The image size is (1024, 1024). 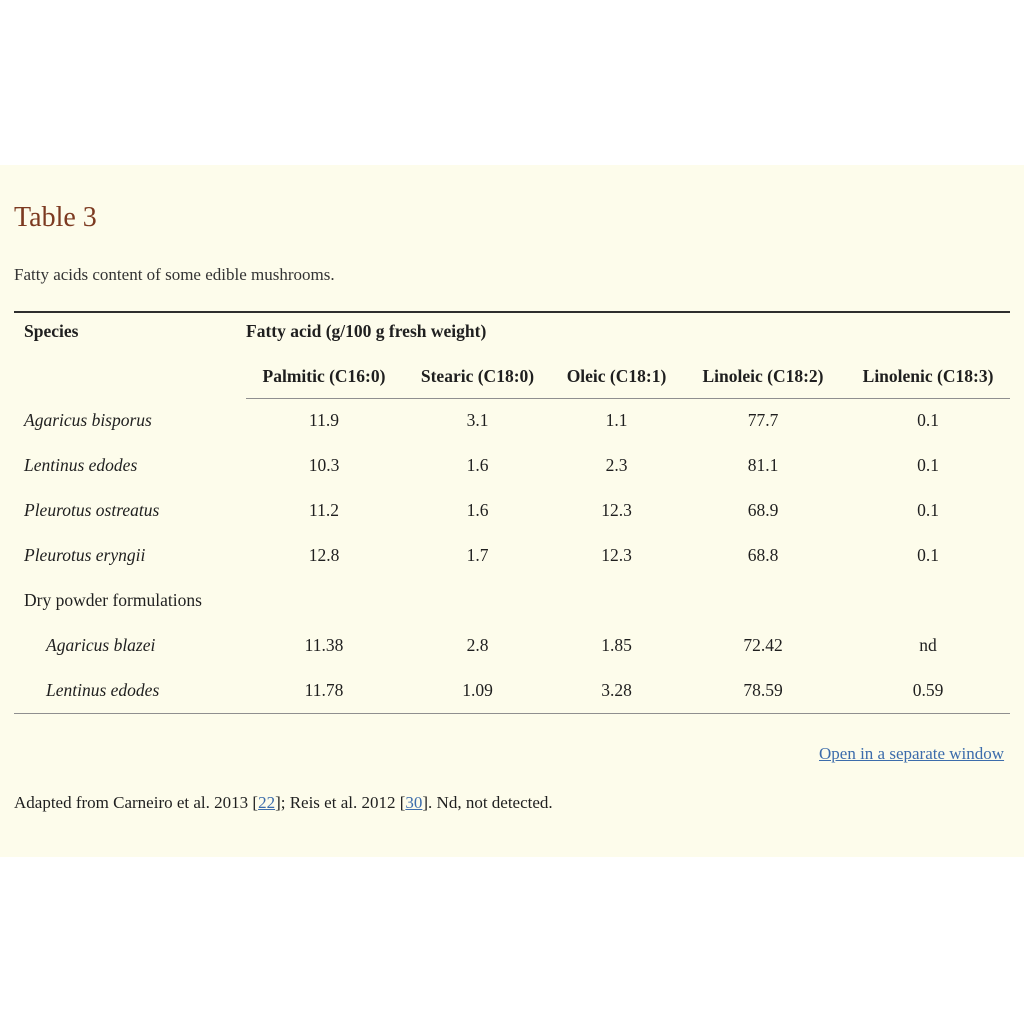 I want to click on value-cell: 11.2, so click(x=324, y=510).